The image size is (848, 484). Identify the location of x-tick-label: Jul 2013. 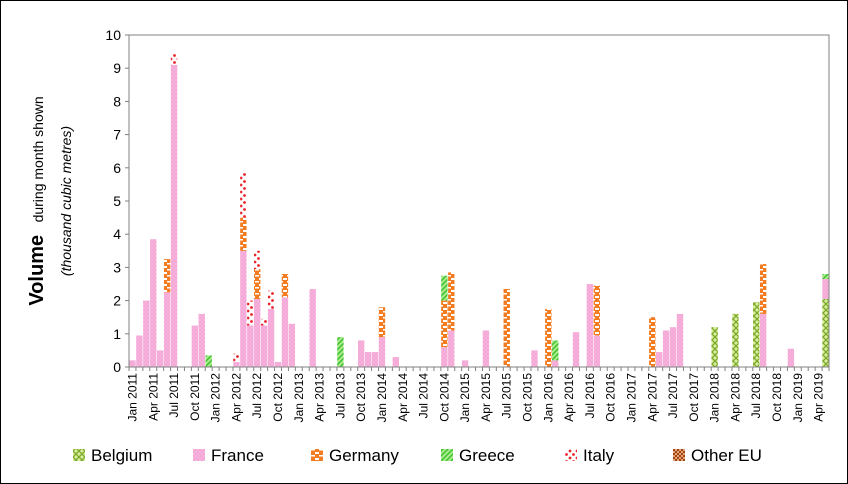
(340, 396).